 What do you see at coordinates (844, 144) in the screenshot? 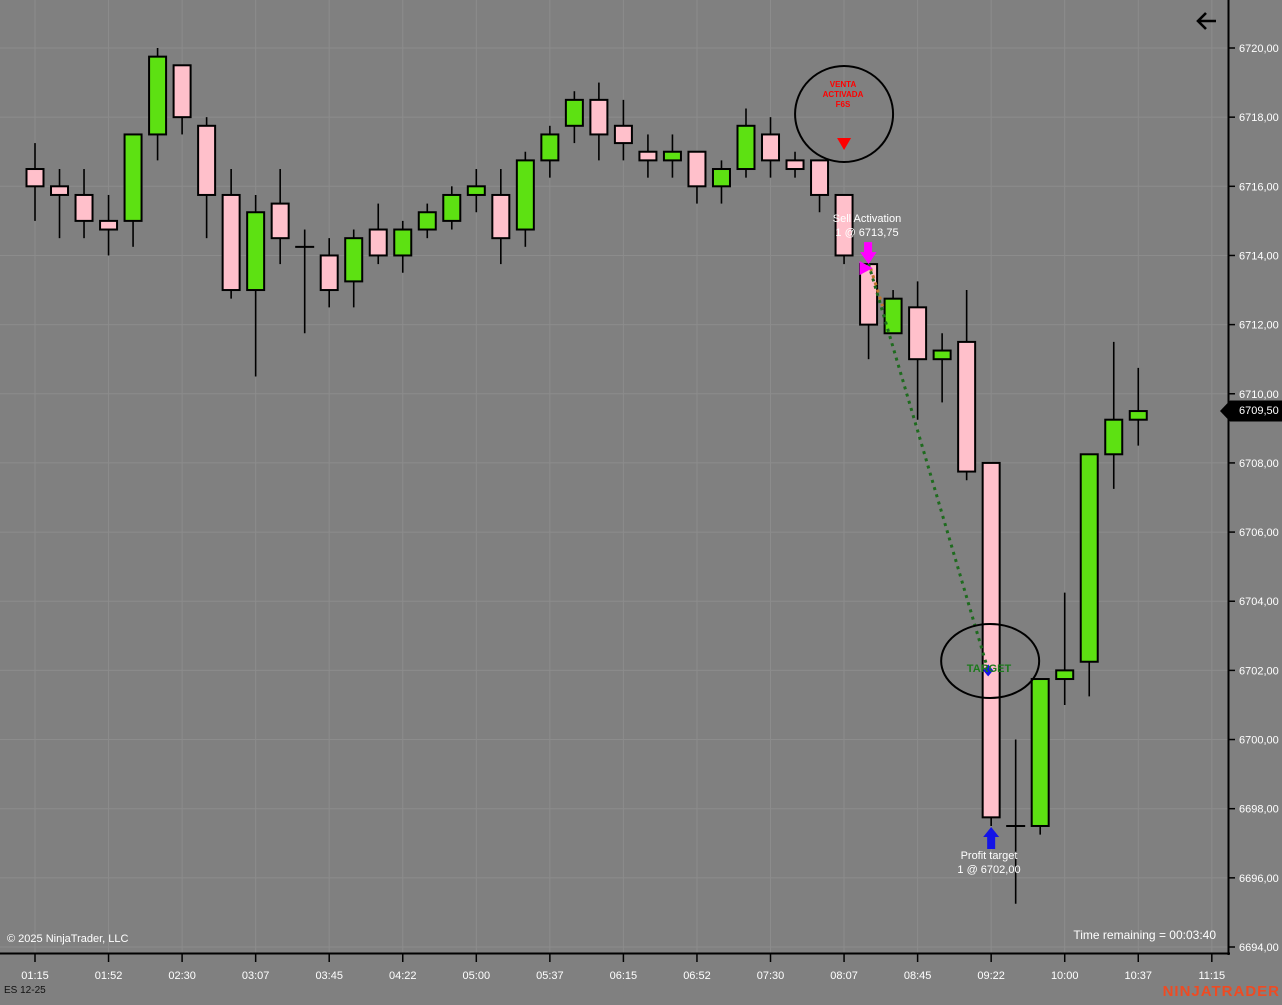
I see `sell-signal-triangle-icon` at bounding box center [844, 144].